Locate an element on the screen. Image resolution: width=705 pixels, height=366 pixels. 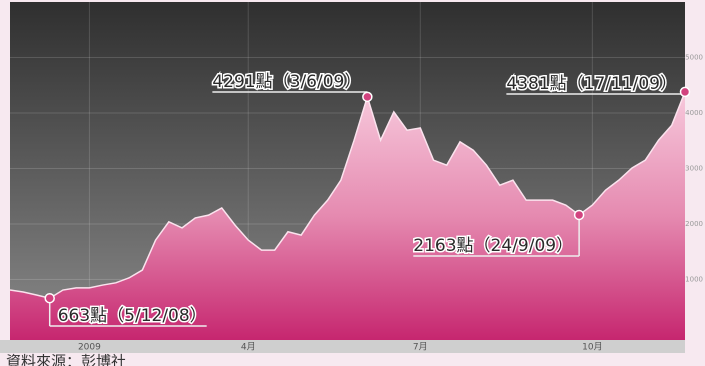
y-tick-label: 3000 is located at coordinates (694, 169).